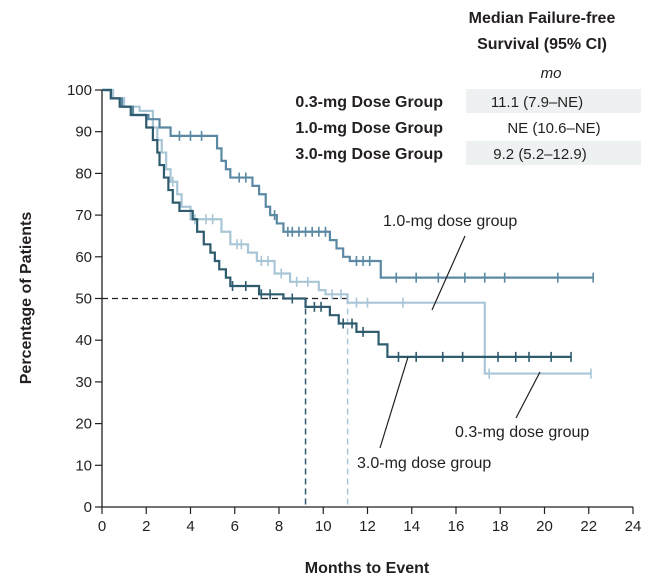 Image resolution: width=657 pixels, height=580 pixels. I want to click on y-ticks: 0 10 20 30 40 50 60 70 80 90 100, so click(84, 299).